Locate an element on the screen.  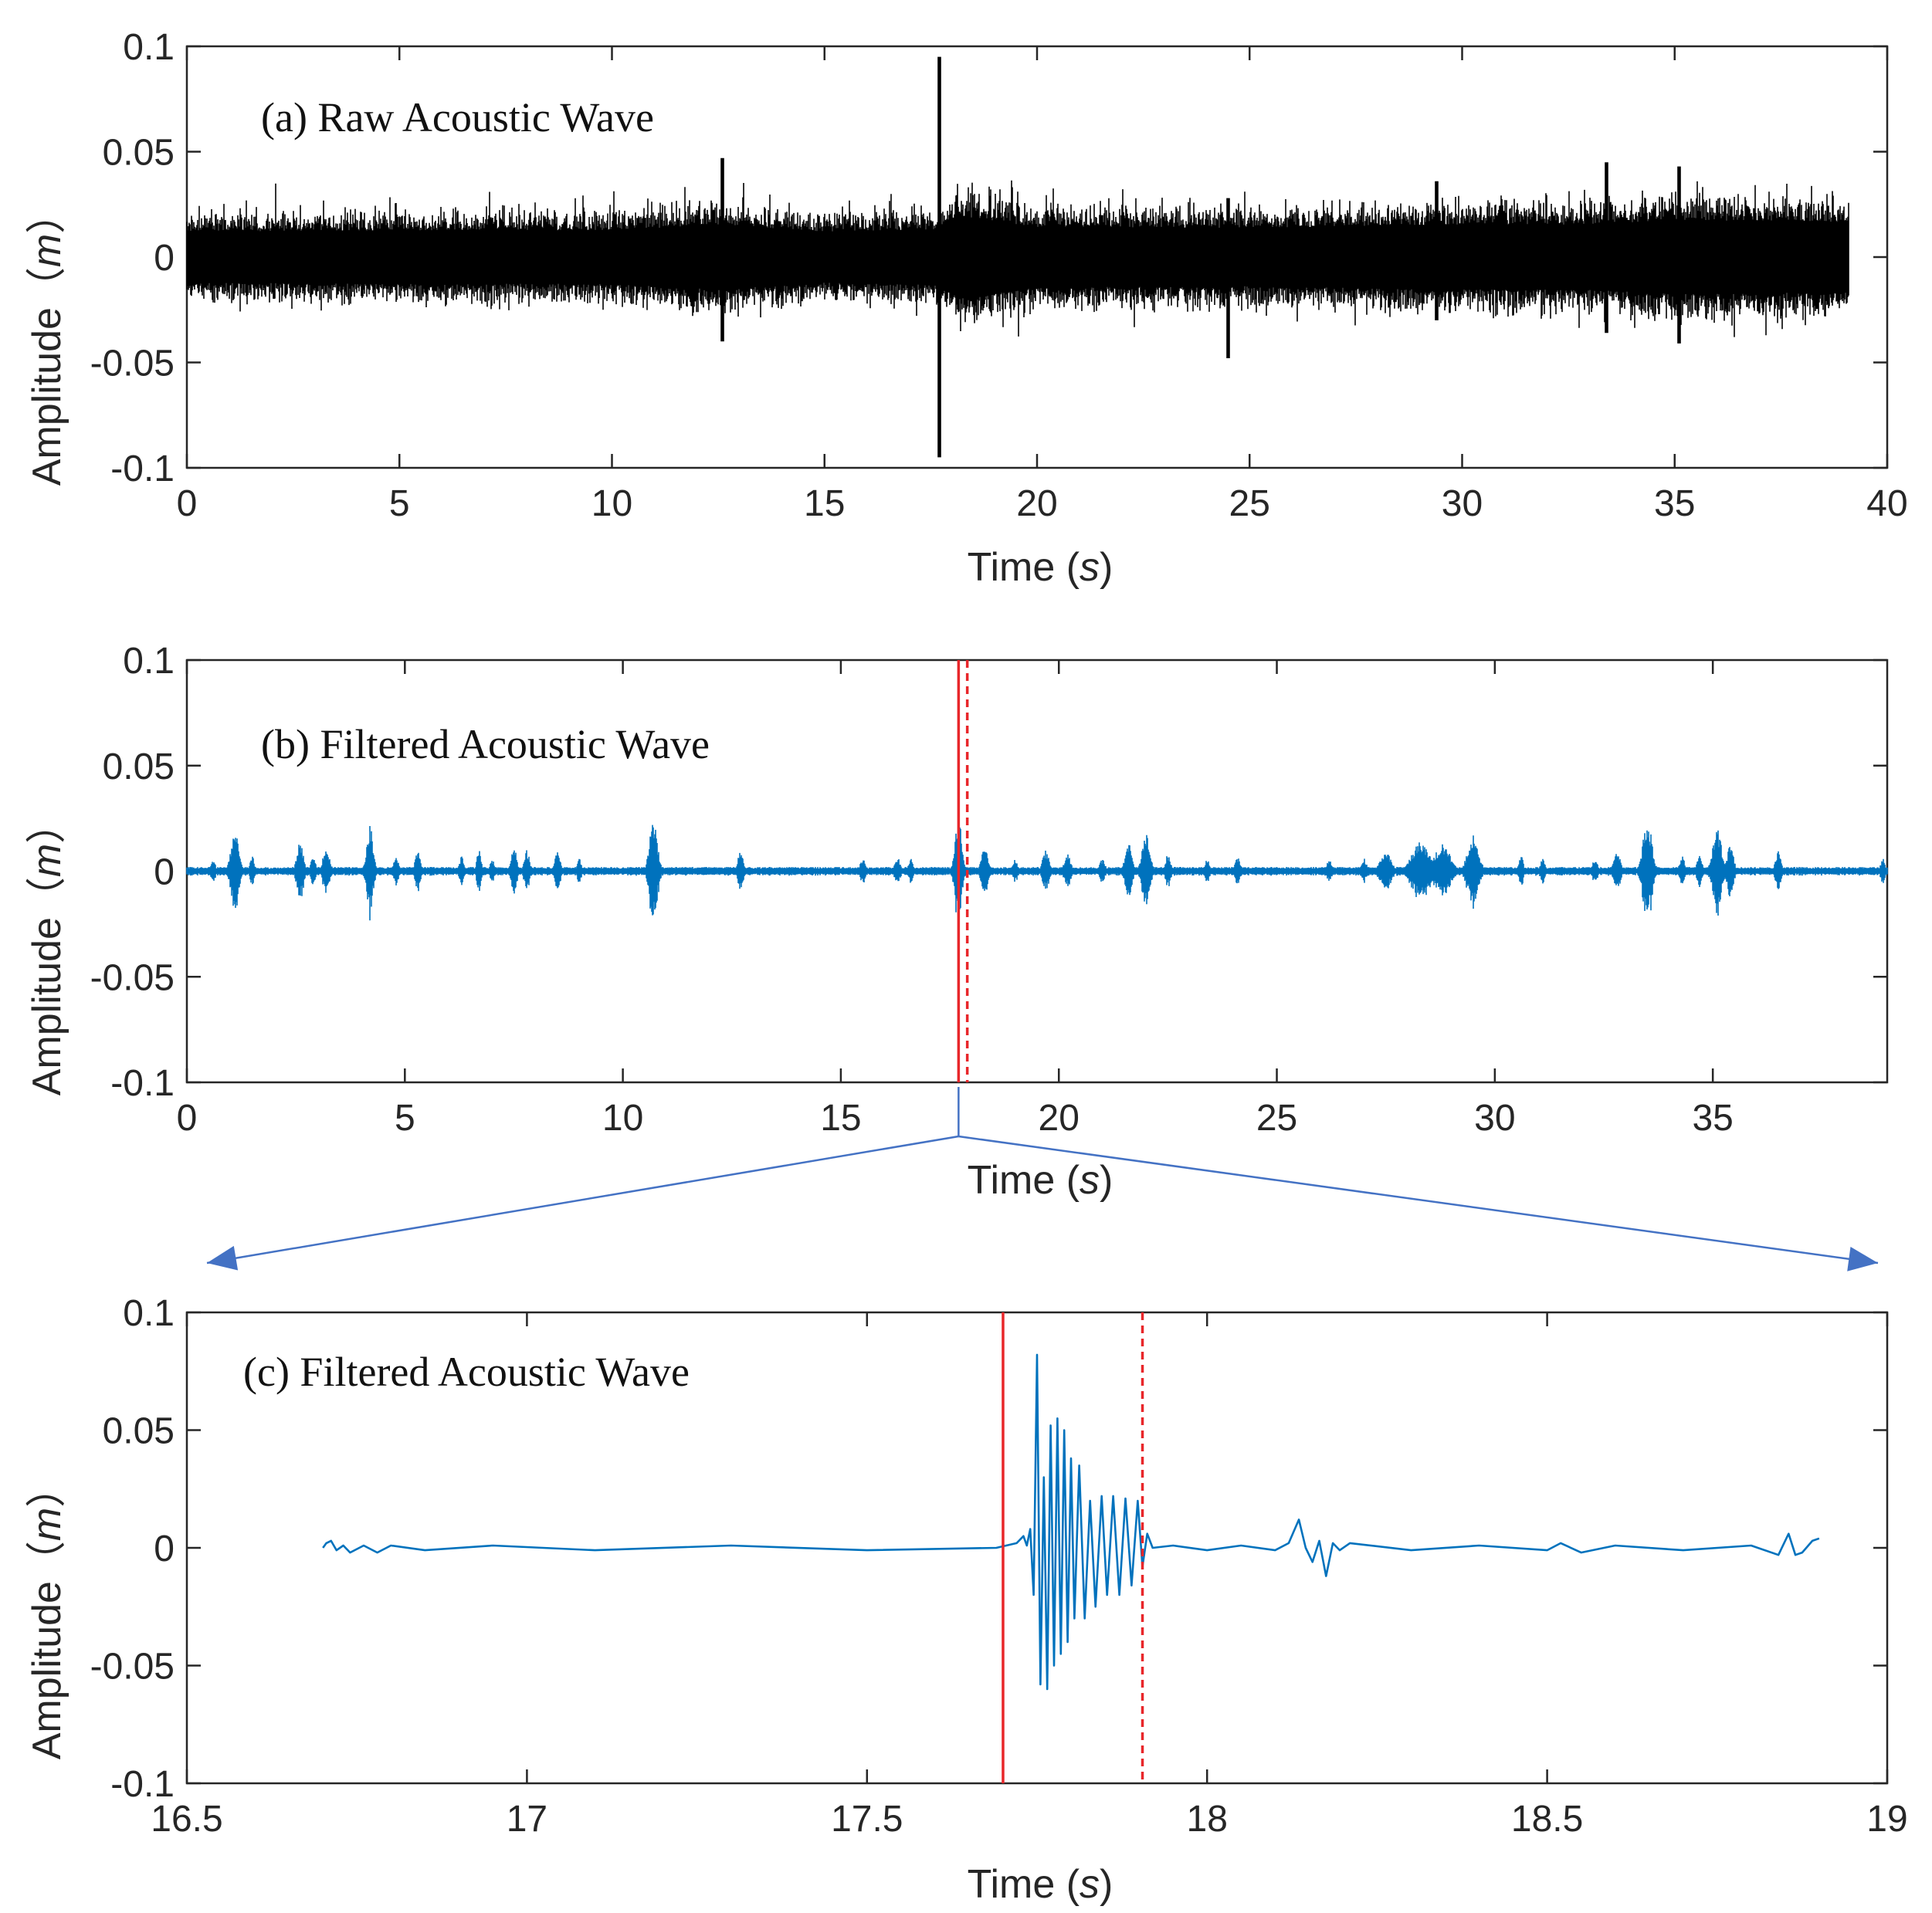
panel-b-x-tick-label: 5 is located at coordinates (405, 1118).